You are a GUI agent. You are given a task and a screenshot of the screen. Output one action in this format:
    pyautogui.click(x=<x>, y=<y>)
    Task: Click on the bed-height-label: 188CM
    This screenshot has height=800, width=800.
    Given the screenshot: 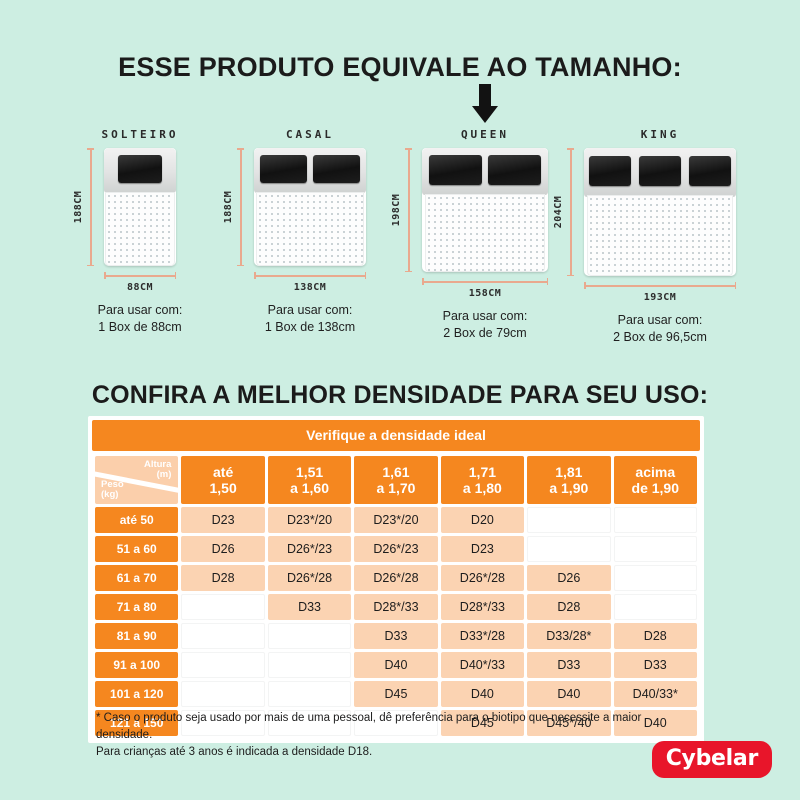 What is the action you would take?
    pyautogui.click(x=78, y=207)
    